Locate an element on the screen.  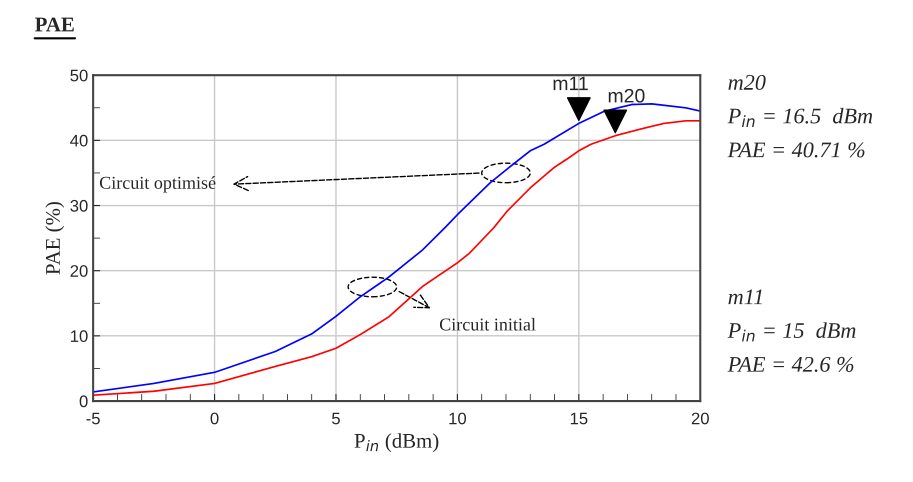
x-tick-label: 20 is located at coordinates (700, 418).